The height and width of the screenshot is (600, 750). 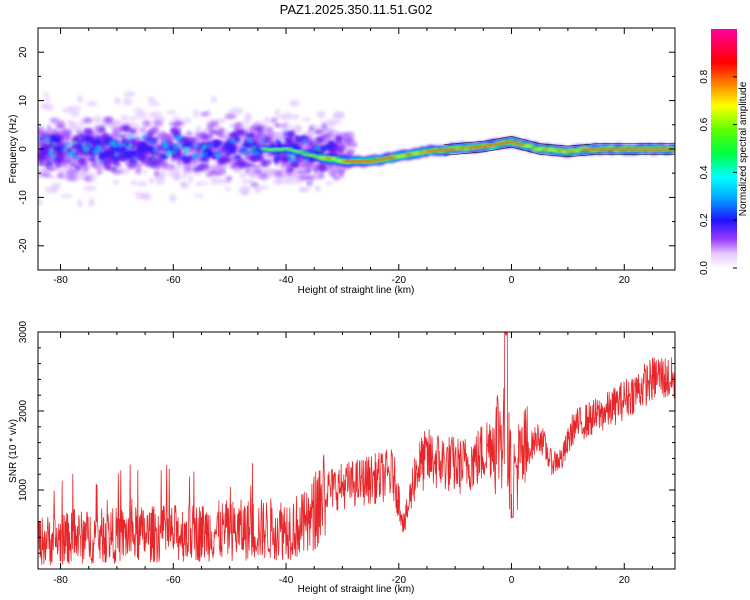 What do you see at coordinates (23, 101) in the screenshot?
I see `y-tick-label: 10` at bounding box center [23, 101].